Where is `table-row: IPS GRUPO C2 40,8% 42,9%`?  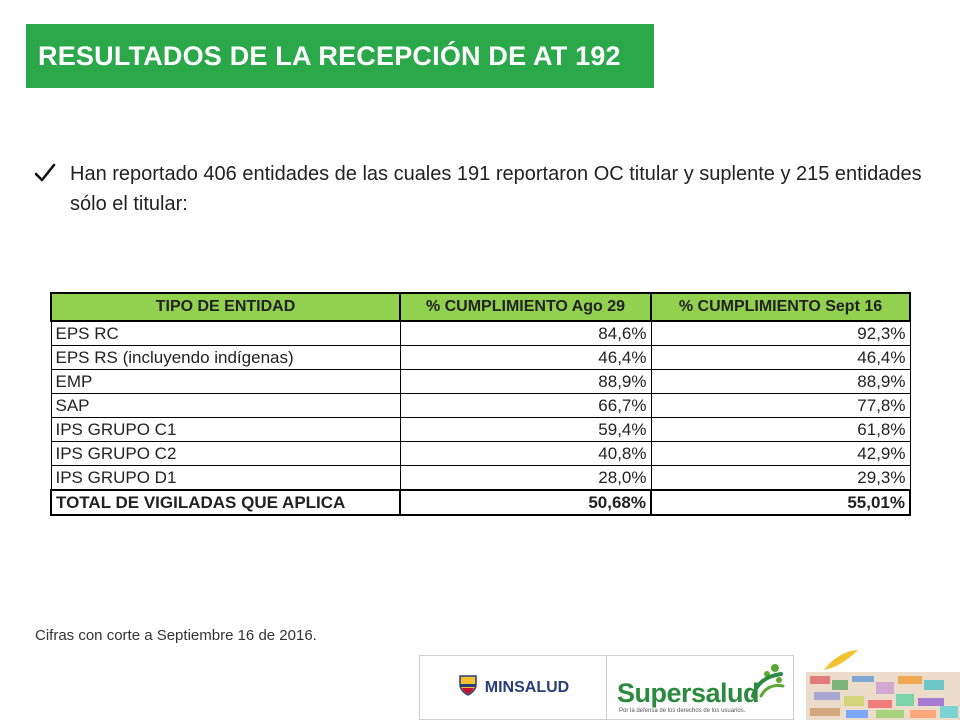 table-row: IPS GRUPO C2 40,8% 42,9% is located at coordinates (480, 453).